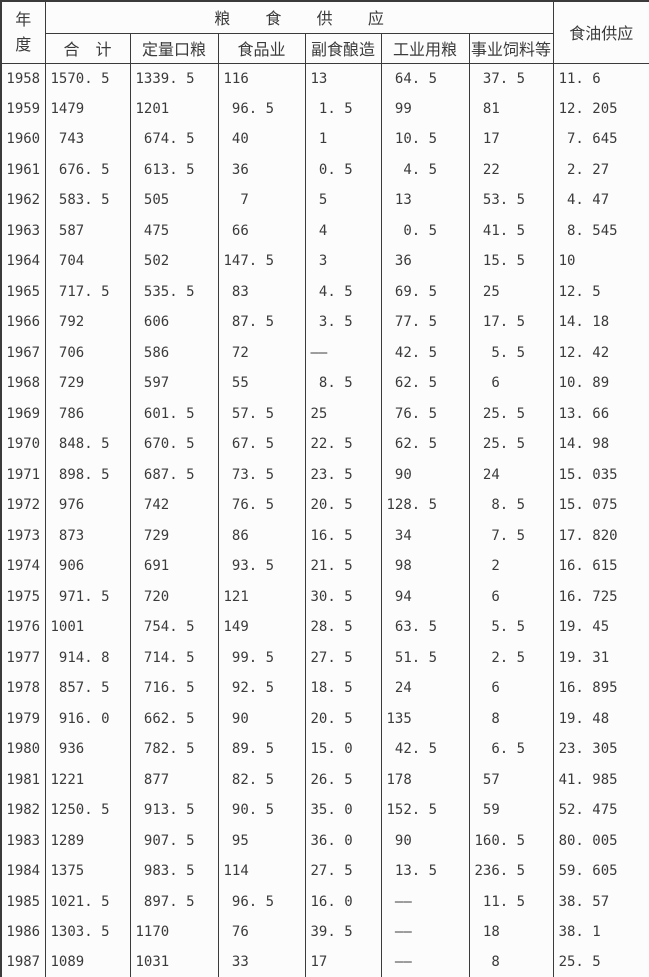 The width and height of the screenshot is (649, 977). I want to click on value-cell: 877, so click(174, 779).